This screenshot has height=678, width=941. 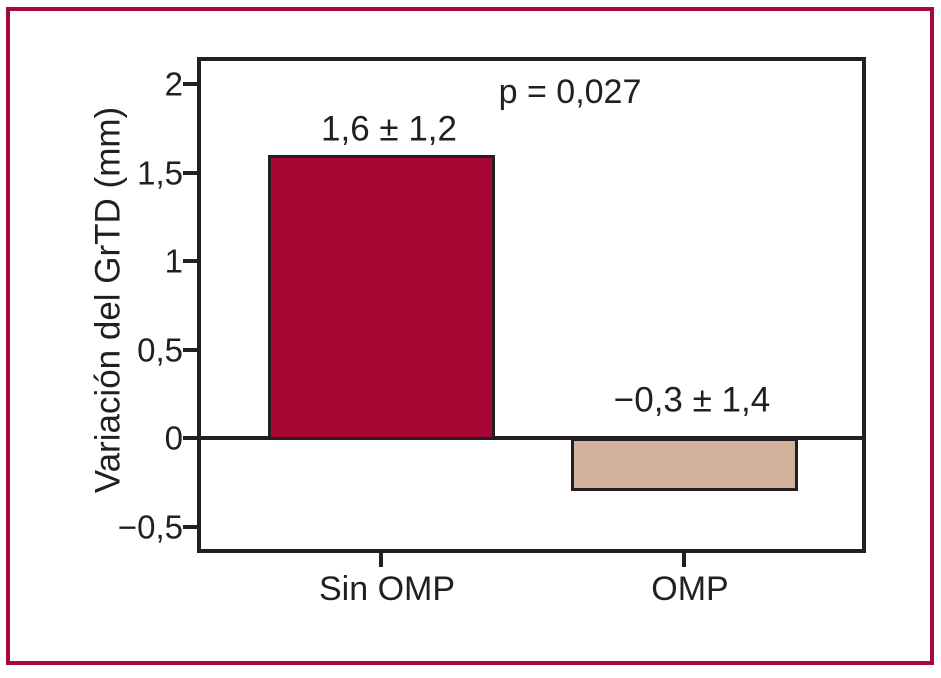 I want to click on y-tick-label: 2, so click(x=173, y=84).